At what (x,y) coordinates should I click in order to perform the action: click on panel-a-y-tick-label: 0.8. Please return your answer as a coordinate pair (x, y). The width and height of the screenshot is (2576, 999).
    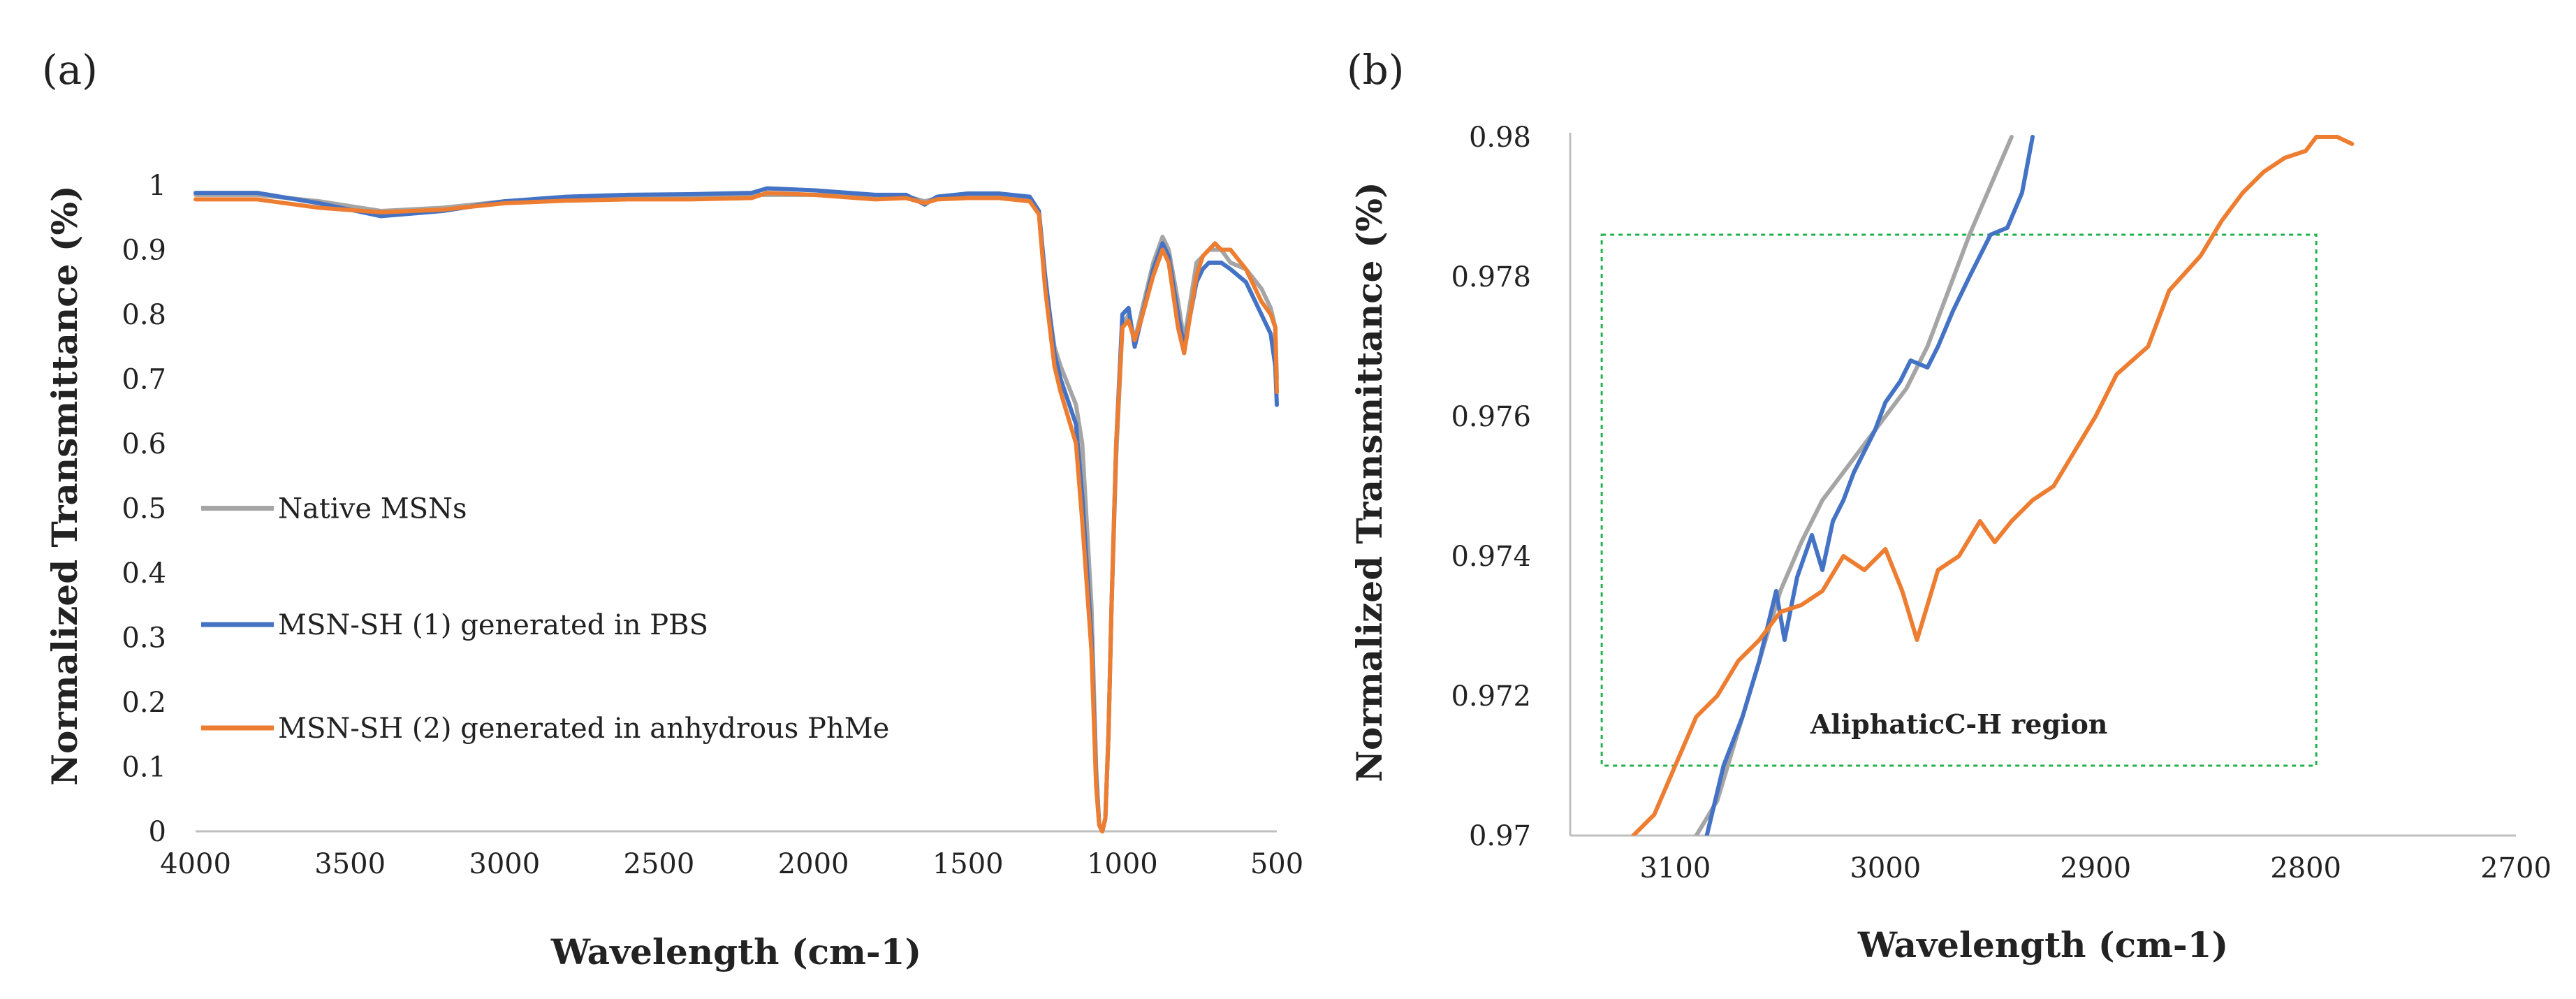
    Looking at the image, I should click on (144, 315).